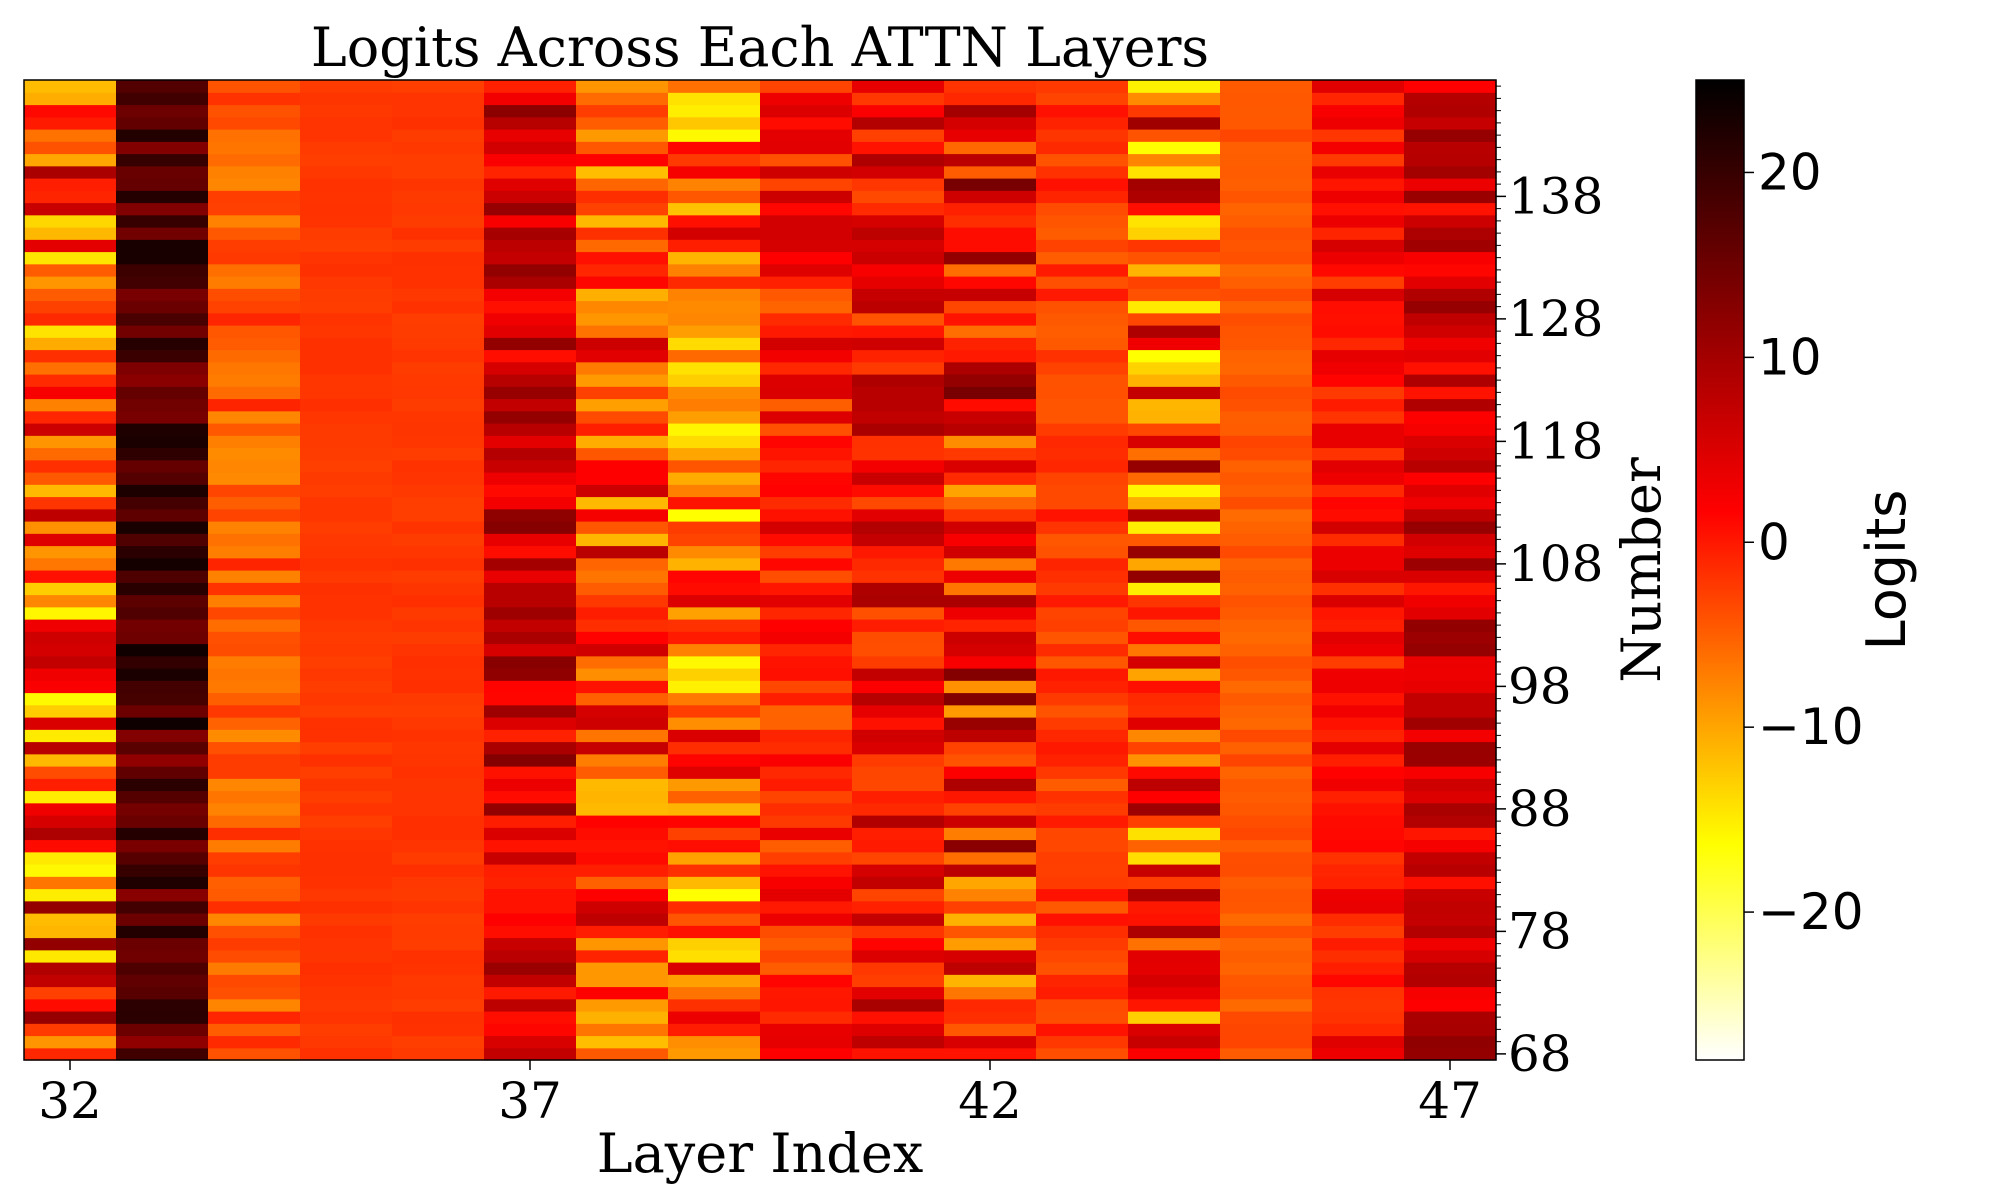  Describe the element at coordinates (1555, 564) in the screenshot. I see `y-tick-label: 108` at that location.